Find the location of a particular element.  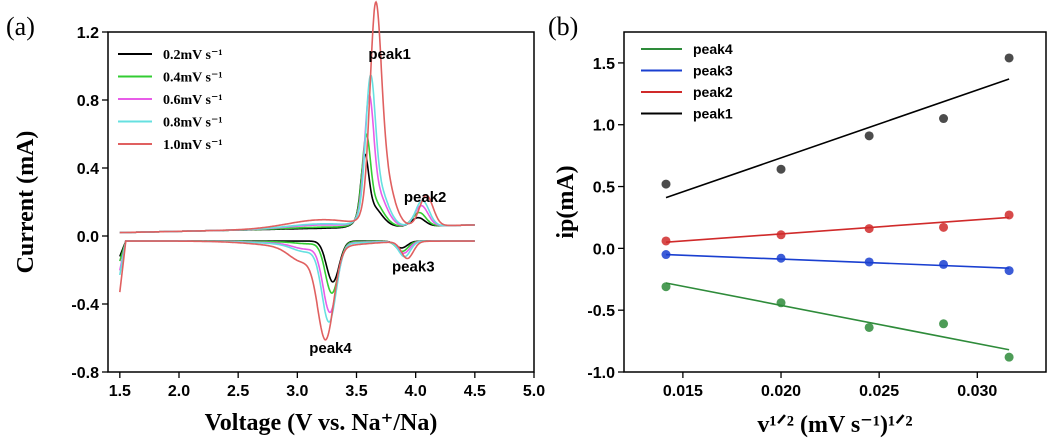

x-tick-label-a: 1.5 is located at coordinates (120, 391).